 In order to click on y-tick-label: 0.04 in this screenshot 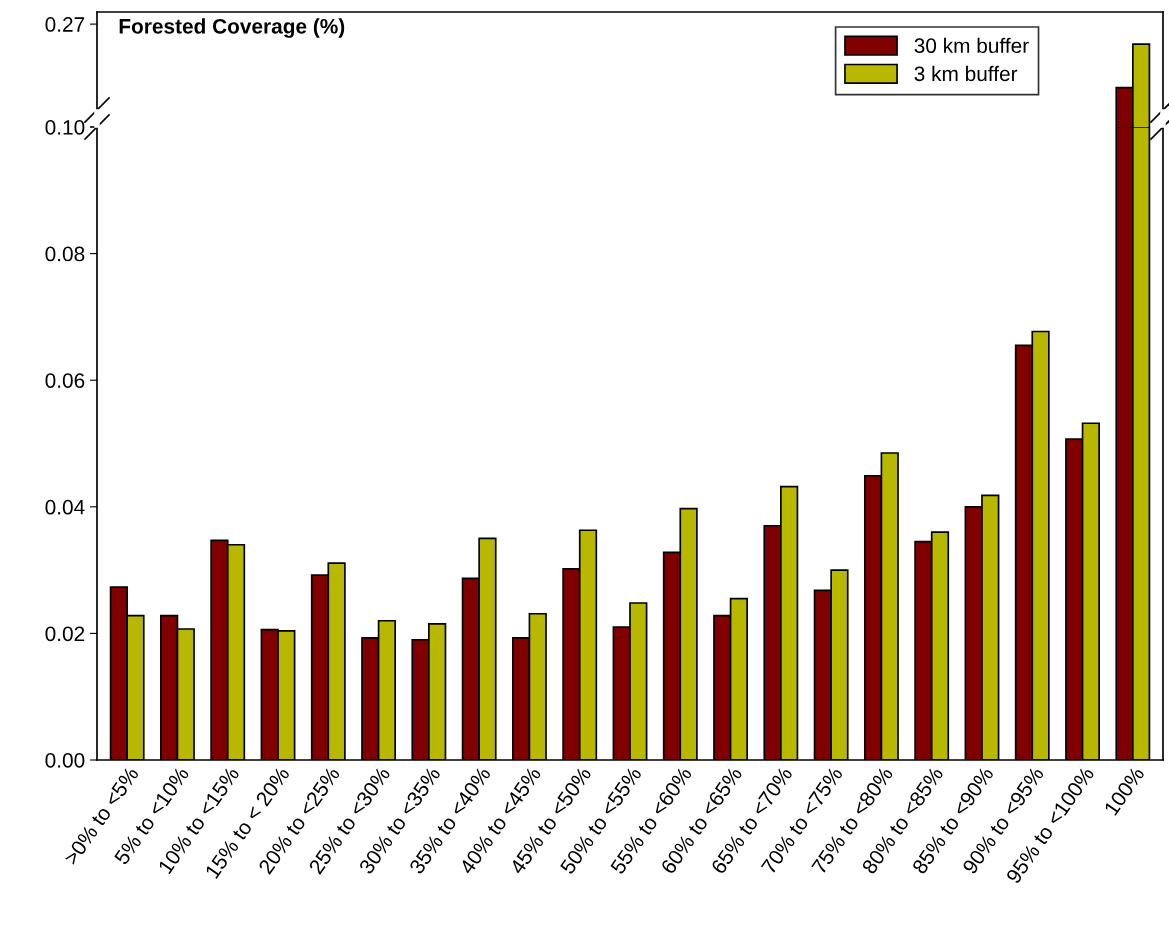, I will do `click(65, 507)`.